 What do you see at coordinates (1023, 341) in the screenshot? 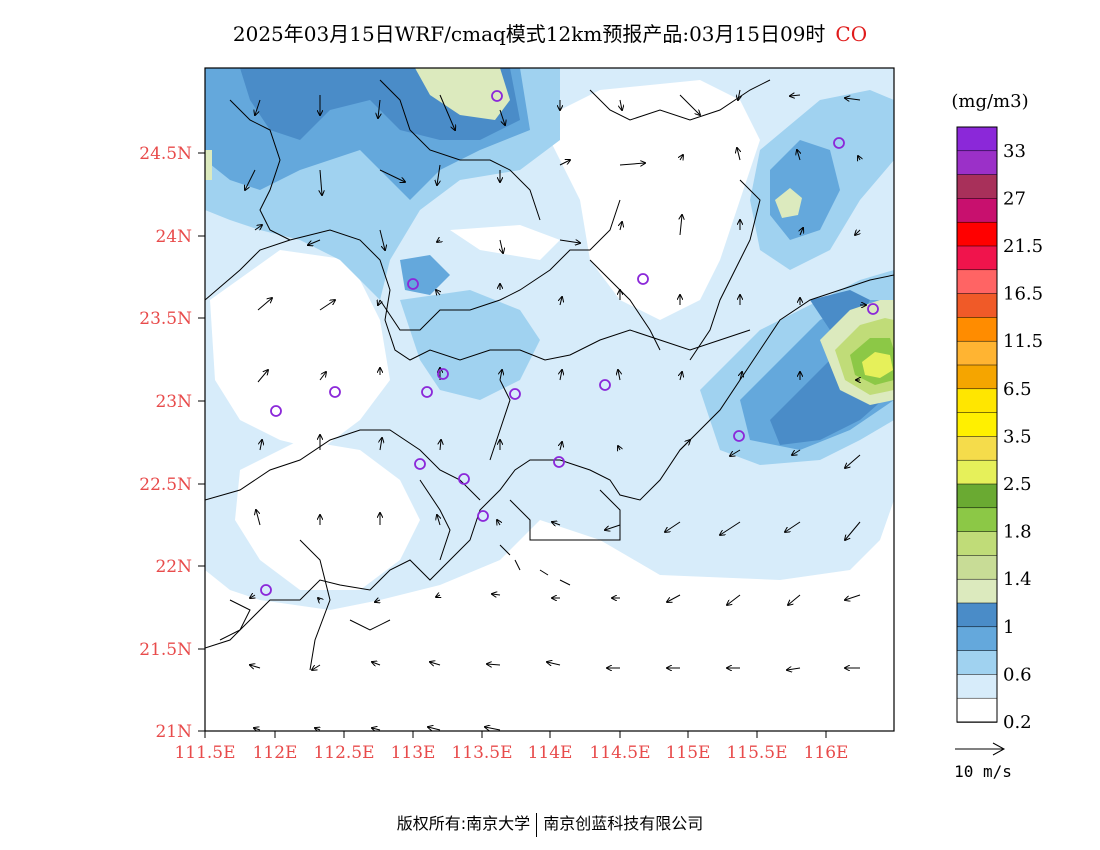
I see `colorbar-label: 11.5` at bounding box center [1023, 341].